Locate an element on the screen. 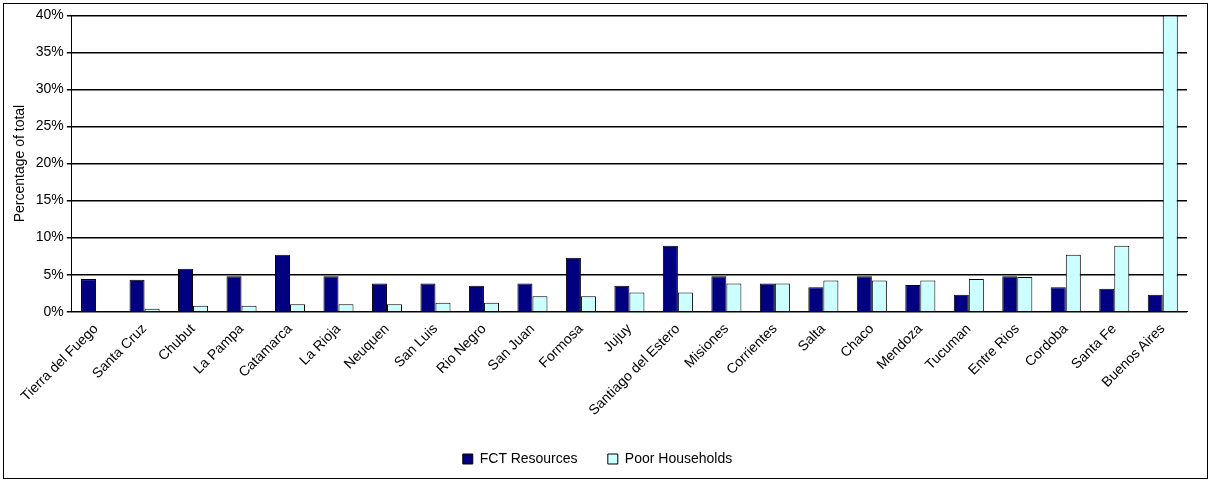 The image size is (1211, 482). y-tick-label: 35% is located at coordinates (49, 51).